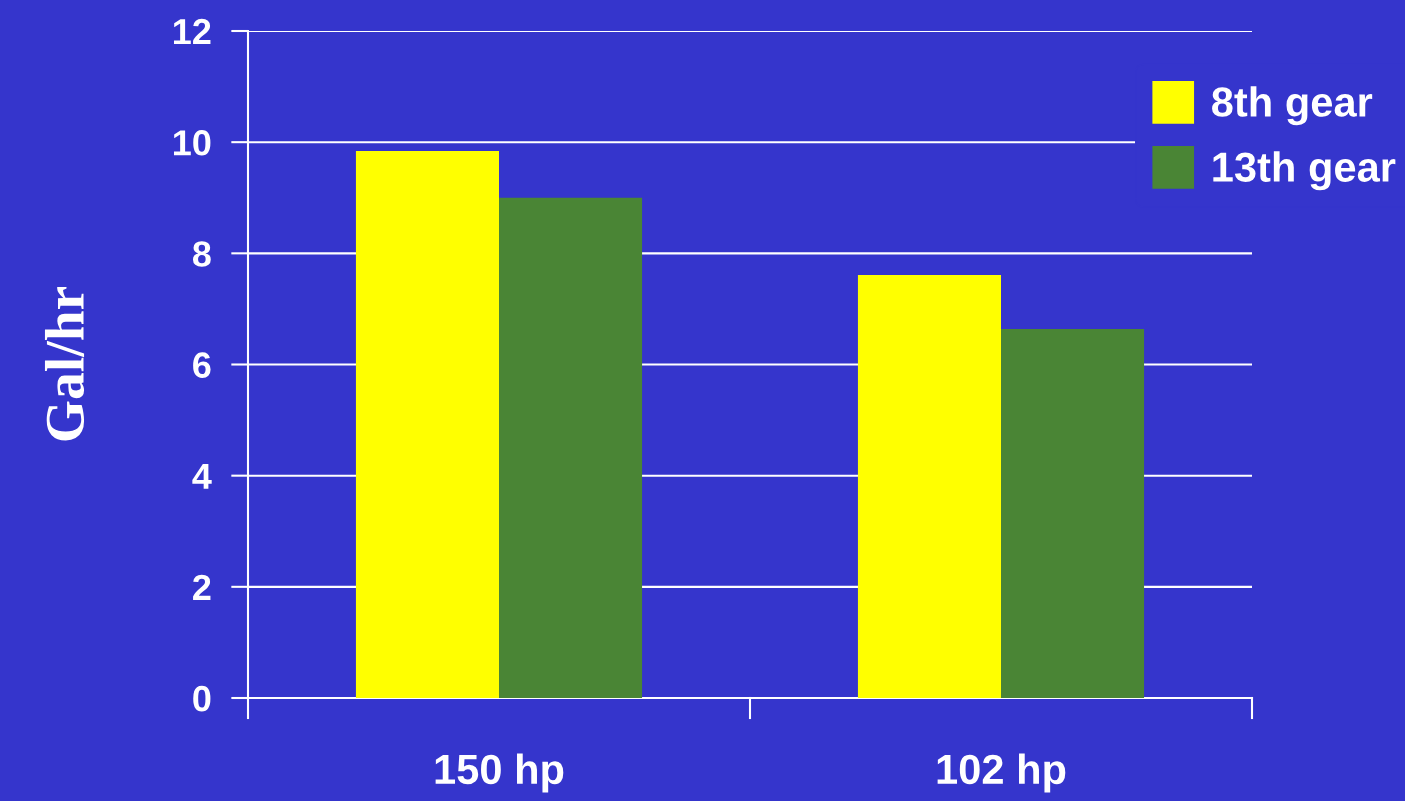  Describe the element at coordinates (202, 365) in the screenshot. I see `y-tick-label: 6` at that location.